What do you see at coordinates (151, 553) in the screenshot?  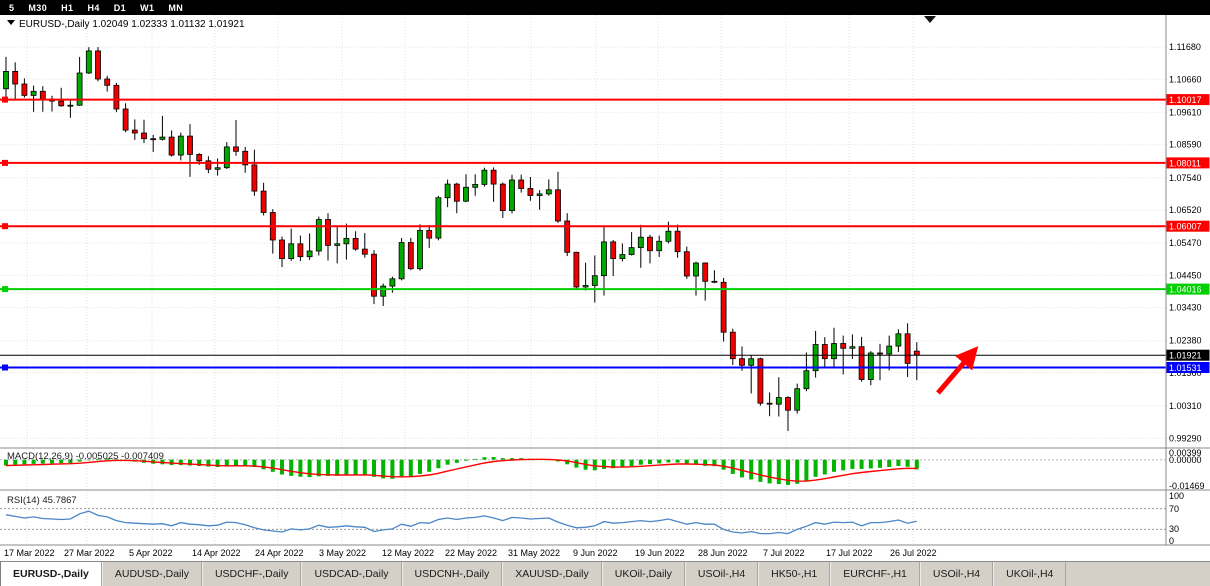 I see `svg-text: 5 Apr 2022` at bounding box center [151, 553].